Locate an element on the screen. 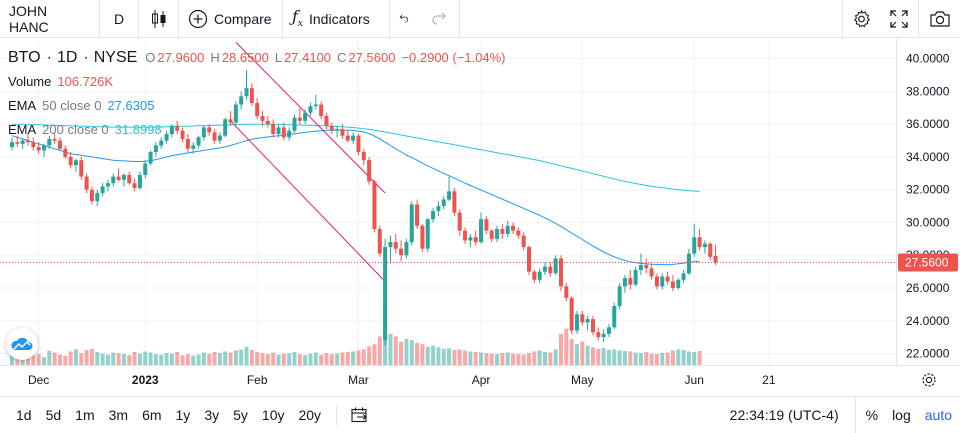 This screenshot has width=960, height=433. screenshot-button is located at coordinates (939, 19).